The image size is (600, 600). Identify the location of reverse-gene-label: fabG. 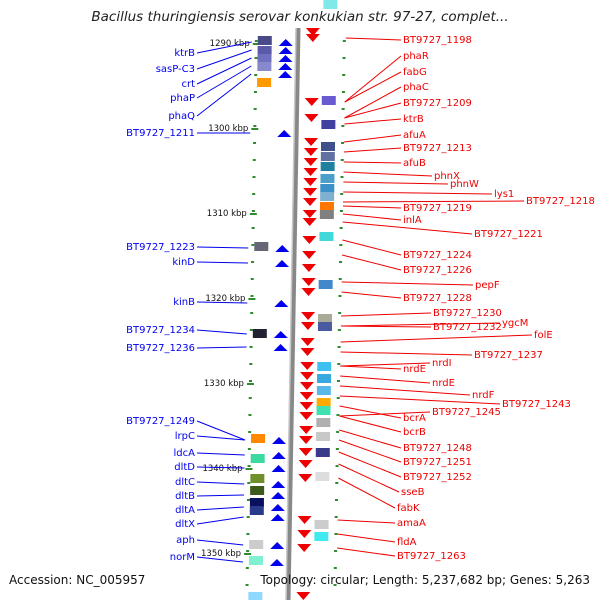
(415, 72).